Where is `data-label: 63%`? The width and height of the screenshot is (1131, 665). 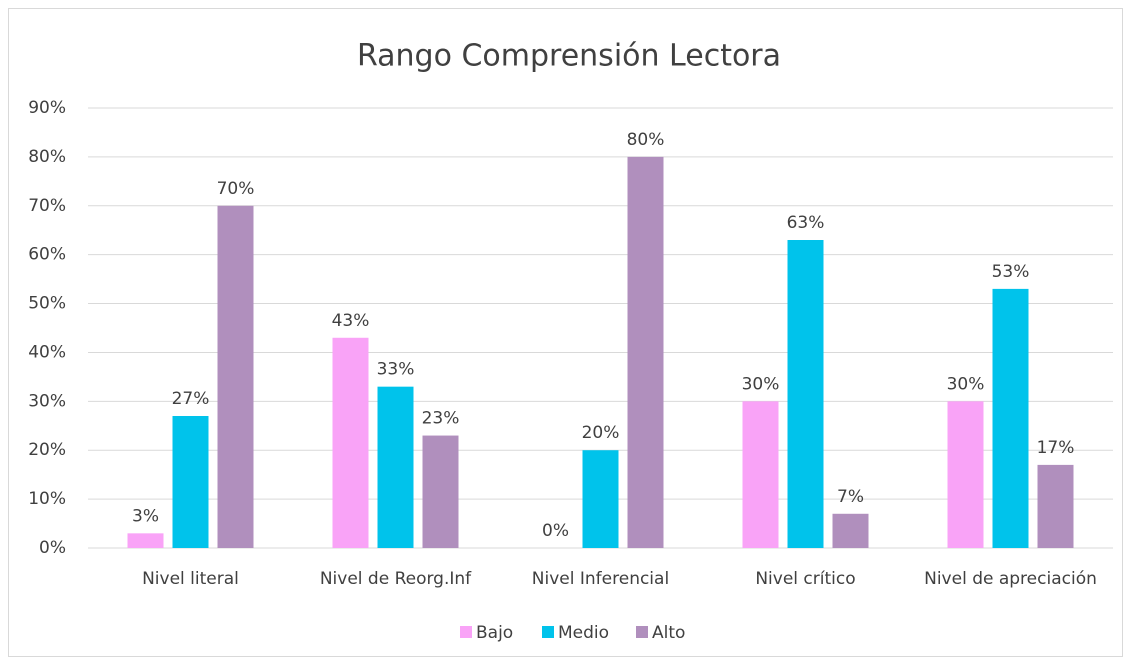
data-label: 63% is located at coordinates (806, 223).